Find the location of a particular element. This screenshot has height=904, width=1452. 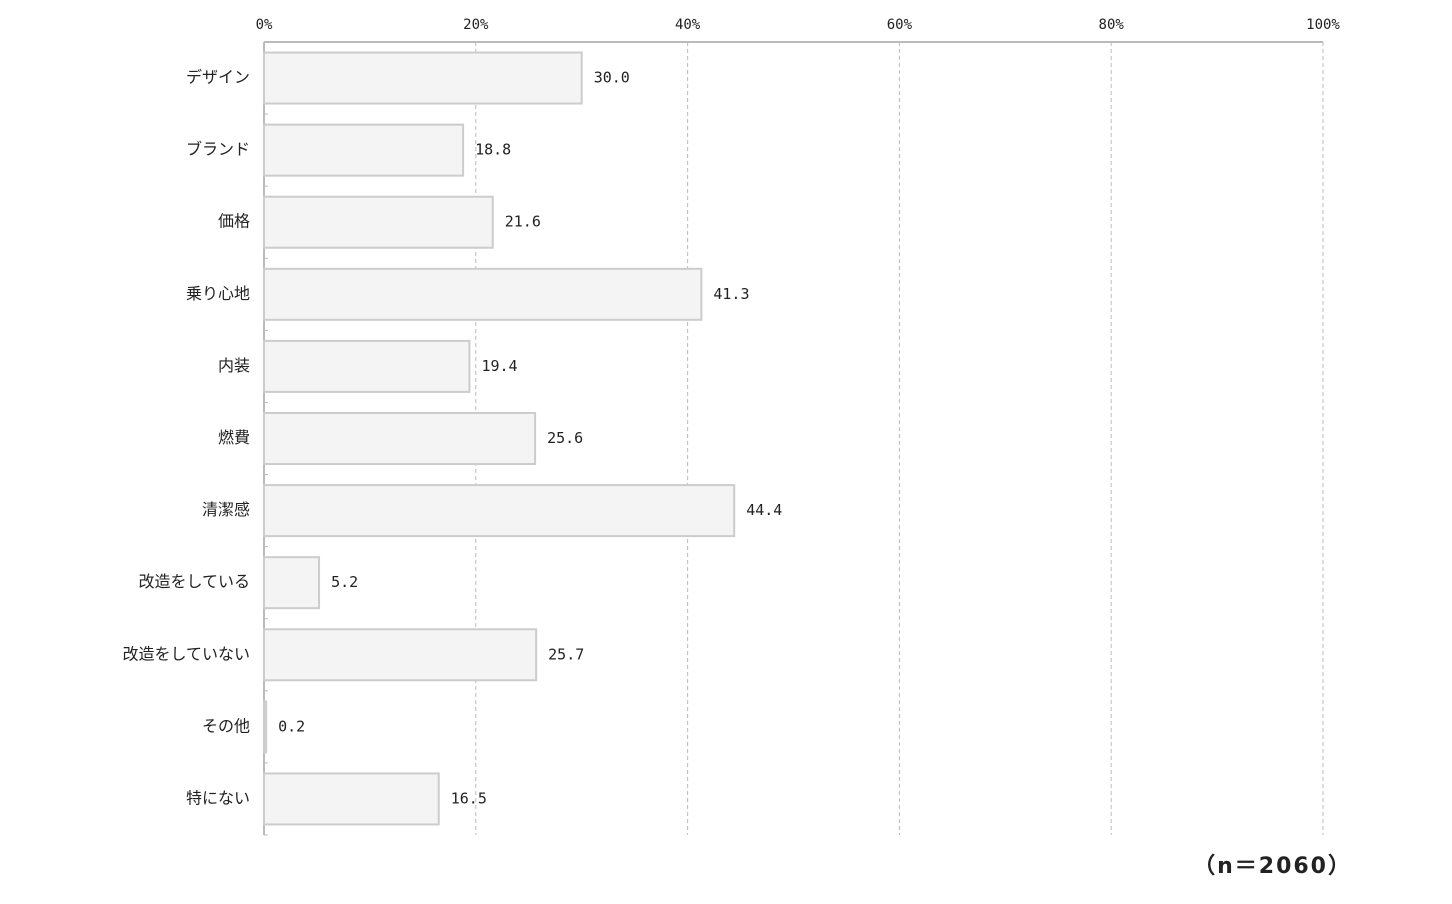

y-tick-label: 改造をしている is located at coordinates (194, 581).